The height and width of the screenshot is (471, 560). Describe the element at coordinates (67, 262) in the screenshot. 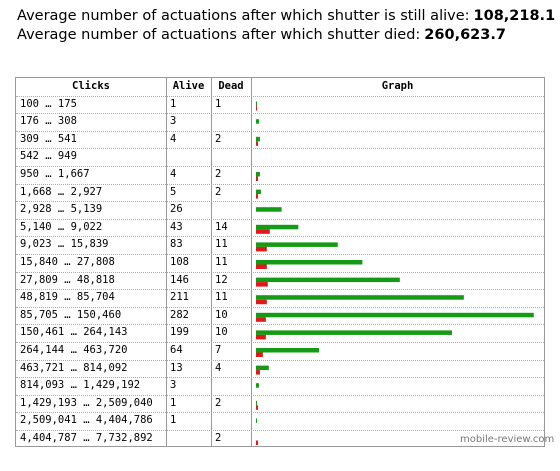

I see `cell-text: 15,840 … 27,808` at that location.